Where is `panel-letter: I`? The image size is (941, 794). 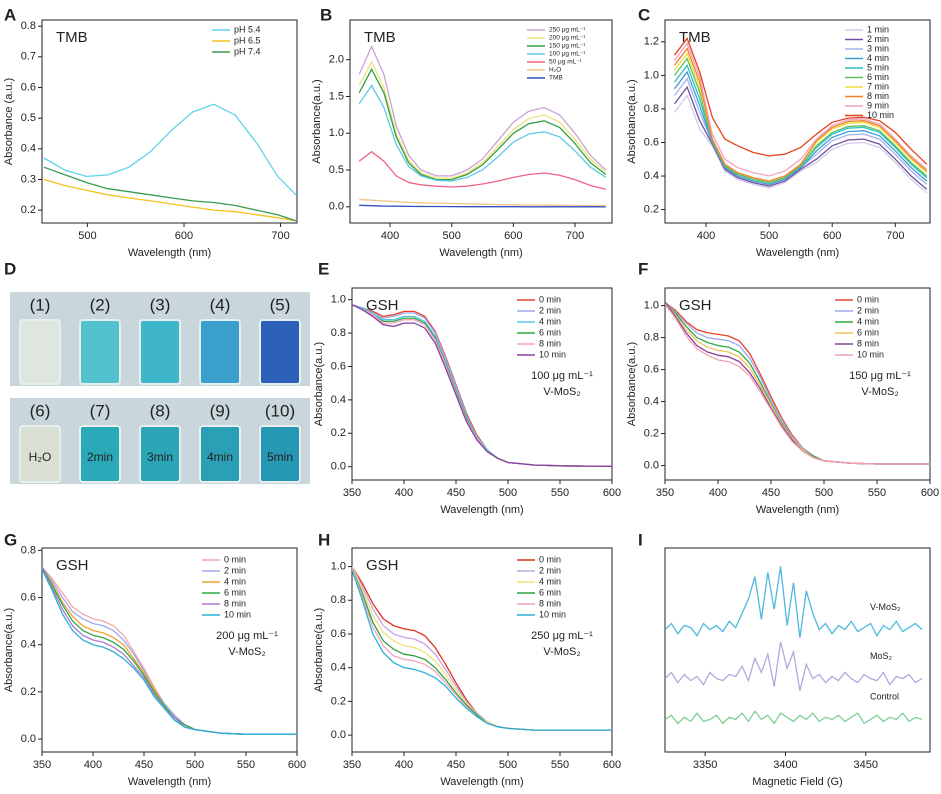
panel-letter: I is located at coordinates (640, 539).